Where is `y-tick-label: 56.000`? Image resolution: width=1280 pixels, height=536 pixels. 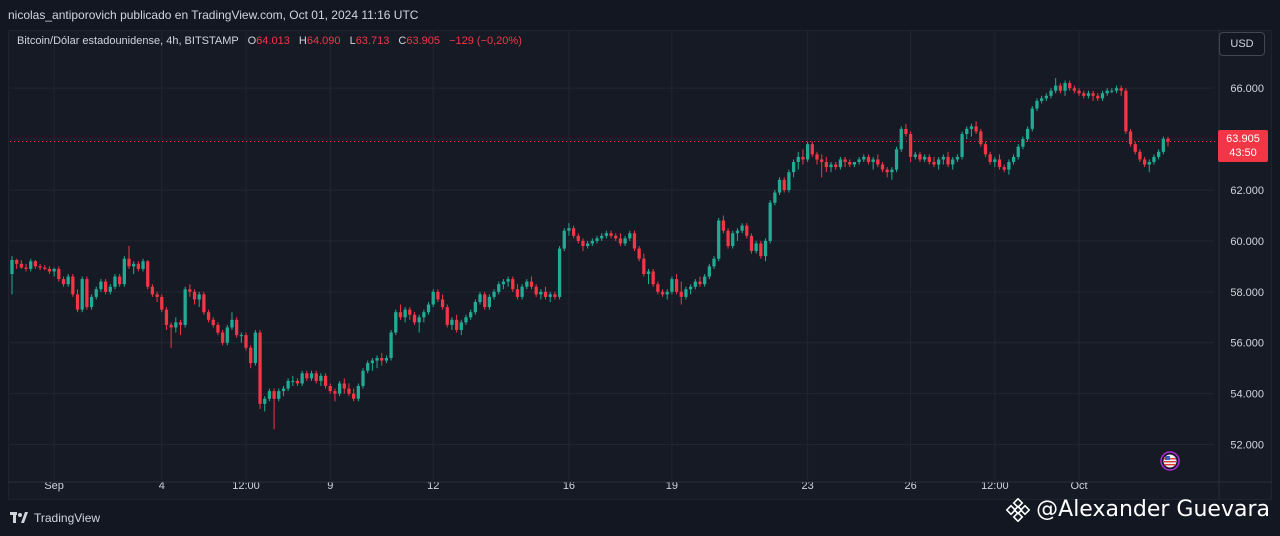
y-tick-label: 56.000 is located at coordinates (1247, 344).